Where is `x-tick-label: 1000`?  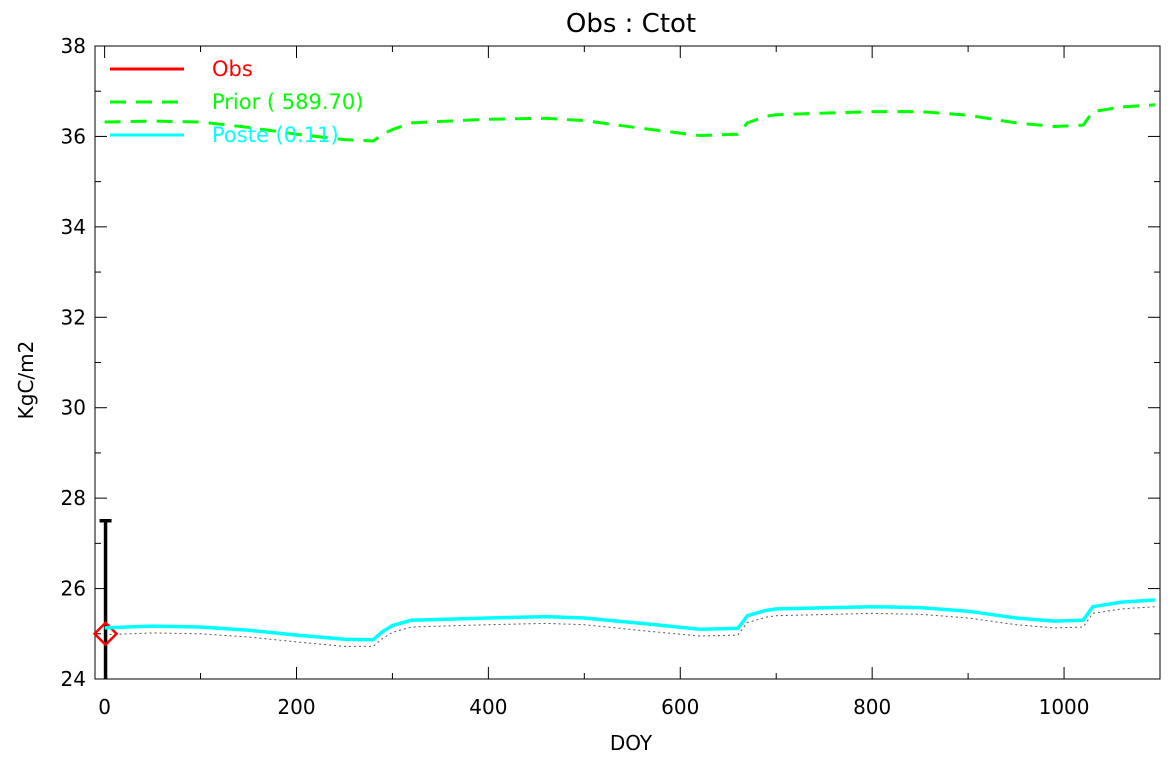 x-tick-label: 1000 is located at coordinates (1064, 707).